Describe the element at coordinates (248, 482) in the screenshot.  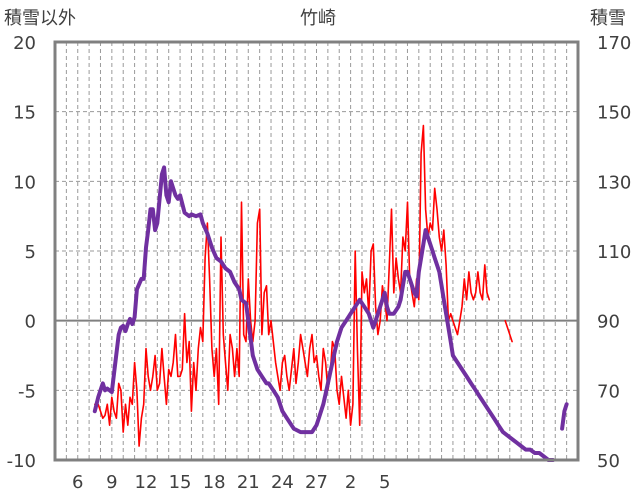
I see `x-tick-label: 21` at that location.